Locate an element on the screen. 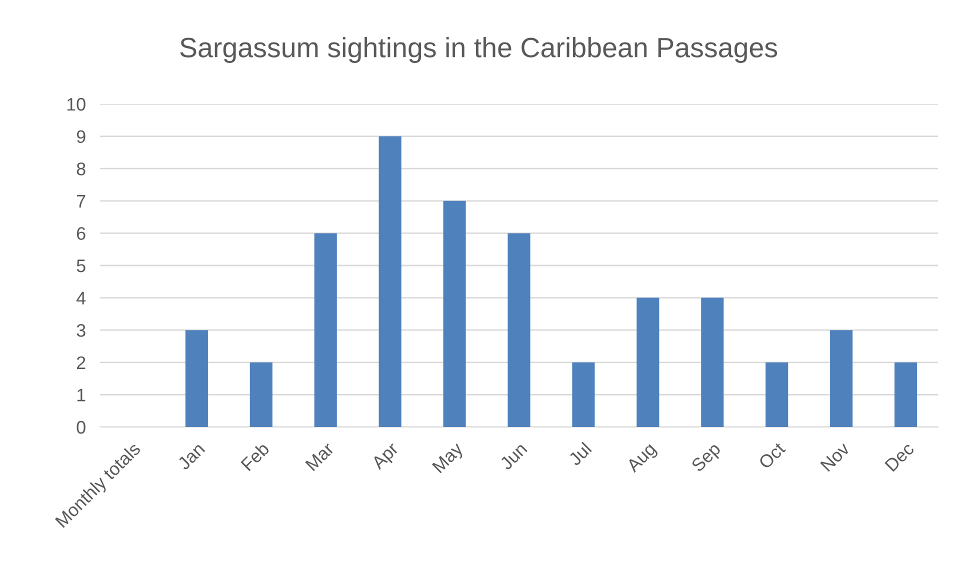 This screenshot has width=957, height=578. y-tick-label: 8 is located at coordinates (81, 169).